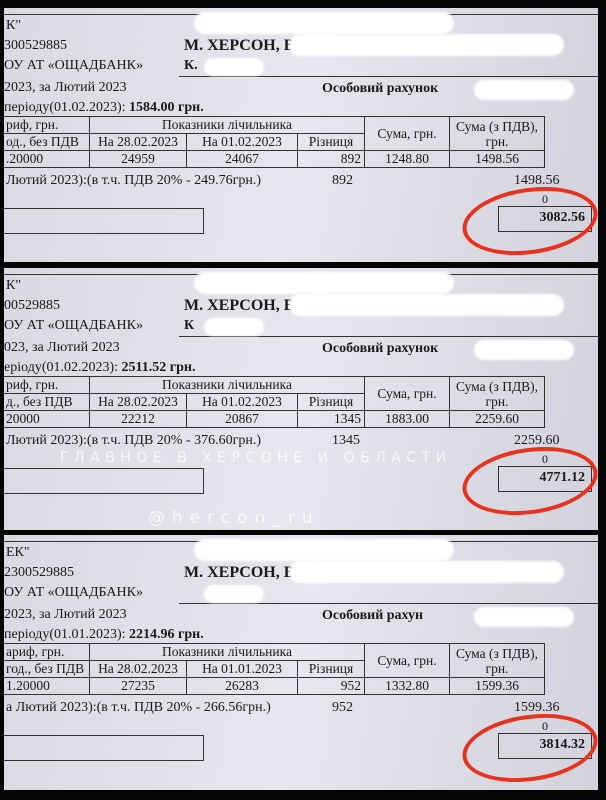 The width and height of the screenshot is (606, 800). What do you see at coordinates (497, 419) in the screenshot?
I see `cell-sum-vat: 2259.60` at bounding box center [497, 419].